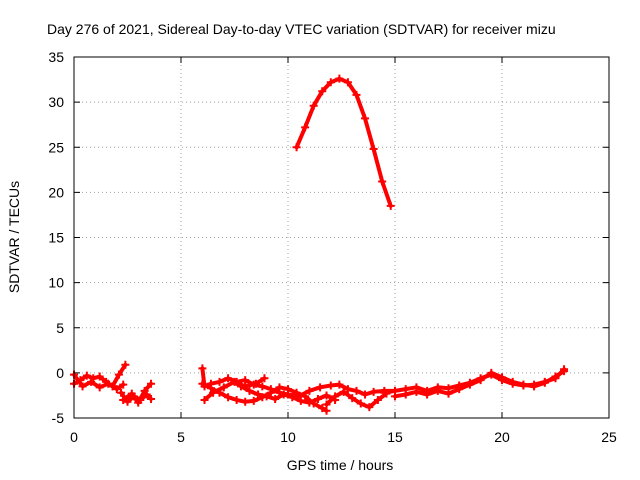 The width and height of the screenshot is (640, 480). Describe the element at coordinates (56, 147) in the screenshot. I see `y-tick-label: 25` at that location.